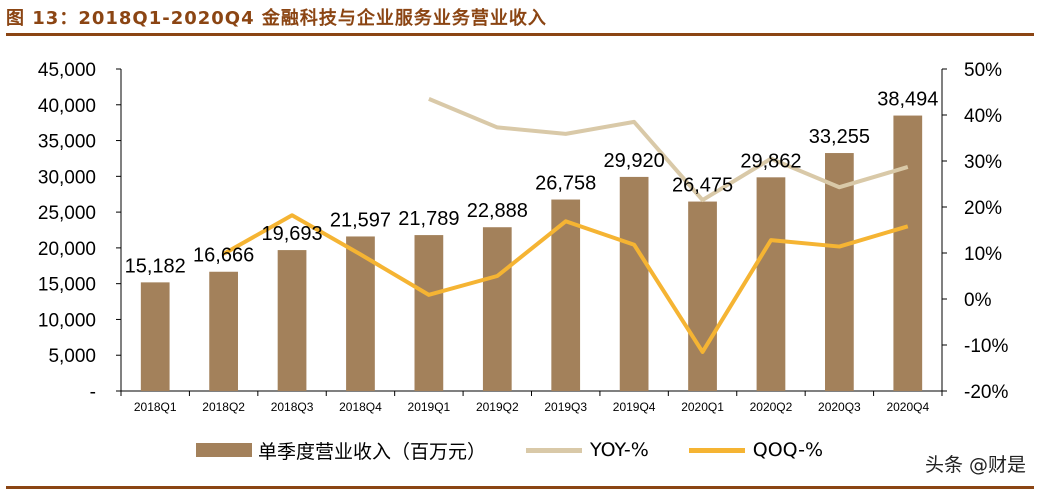 Image resolution: width=1040 pixels, height=492 pixels. Describe the element at coordinates (155, 266) in the screenshot. I see `bar-data-label: 15,182` at that location.